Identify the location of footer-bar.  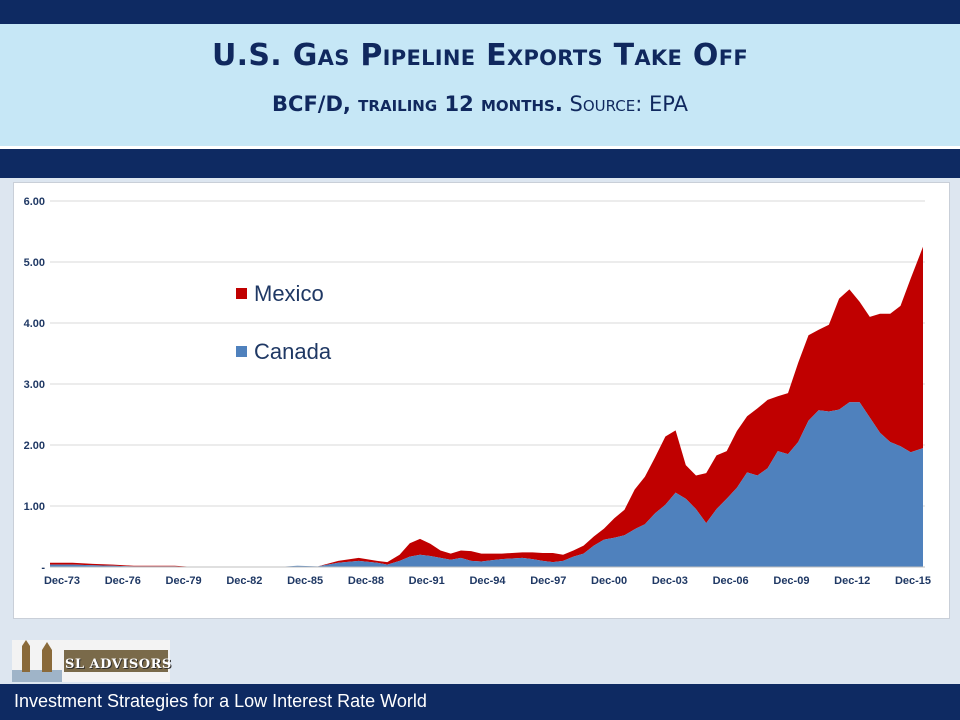
(480, 702).